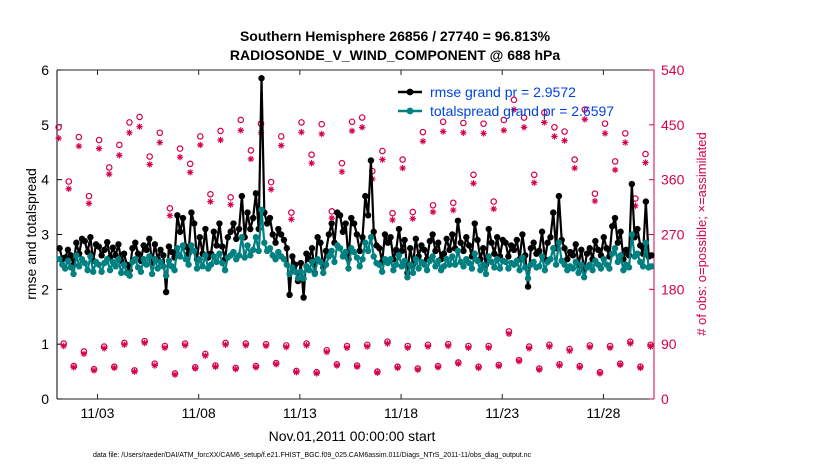  I want to click on y-tick-label-right: 180, so click(673, 289).